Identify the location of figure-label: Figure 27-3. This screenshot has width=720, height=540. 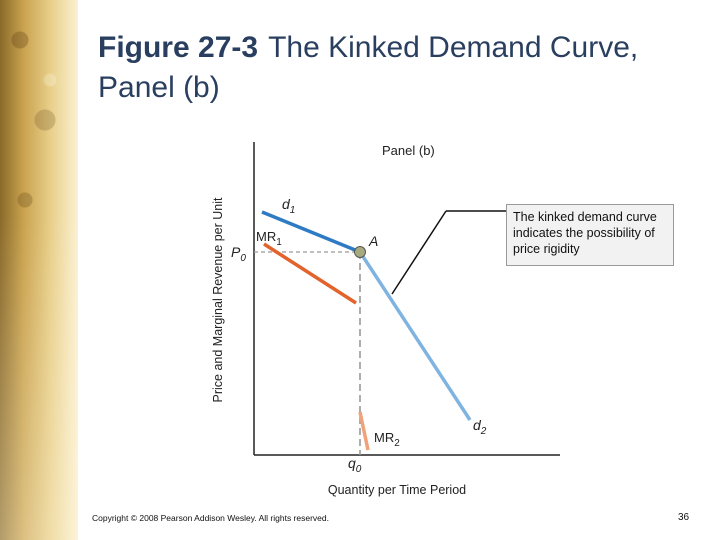
(178, 47).